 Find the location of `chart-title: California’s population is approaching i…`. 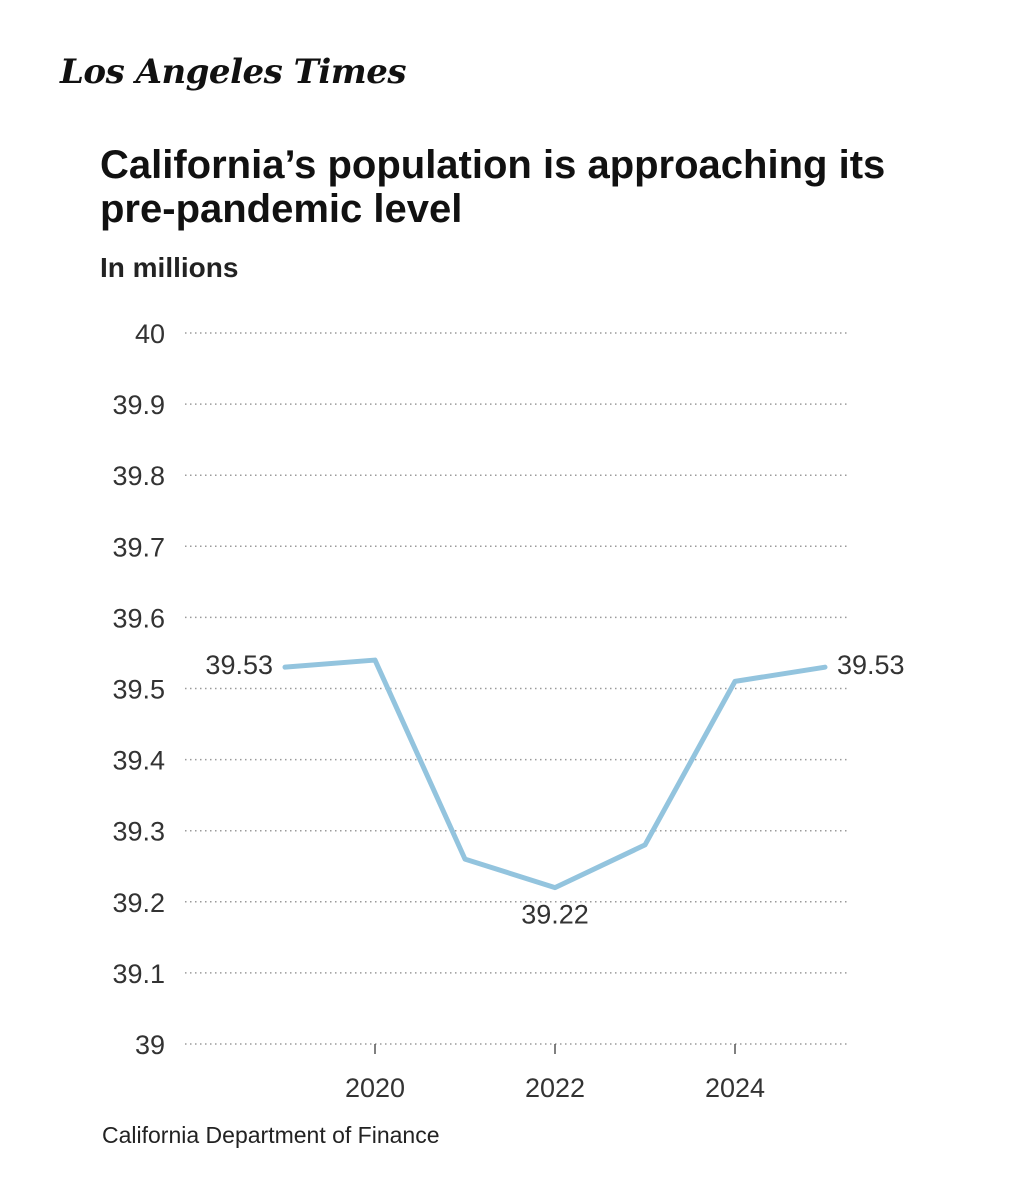

chart-title: California’s population is approaching i… is located at coordinates (493, 187).